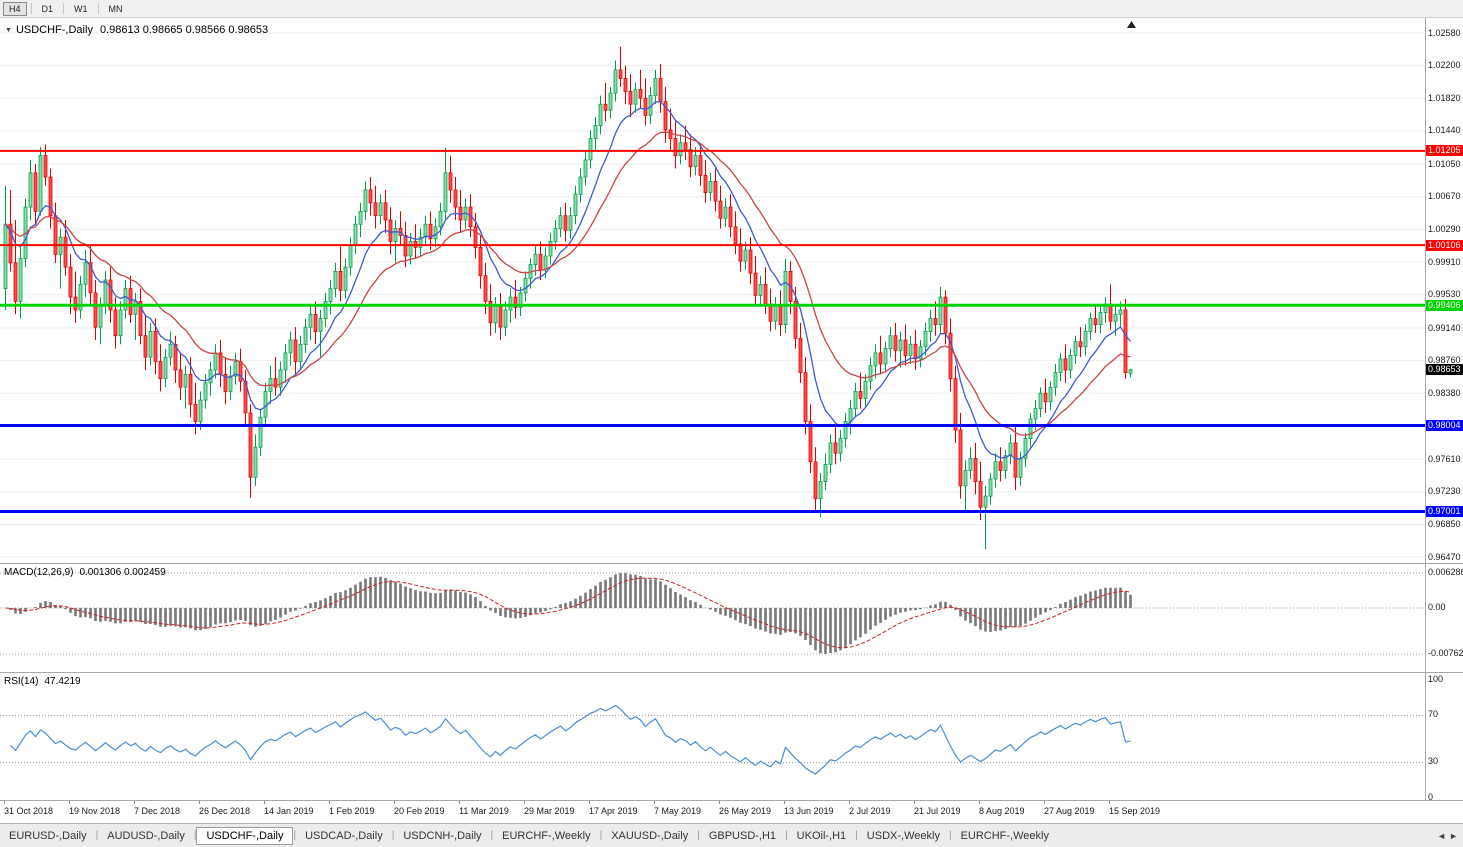 This screenshot has width=1463, height=847. I want to click on timeframe-button-h4: H4, so click(15, 8).